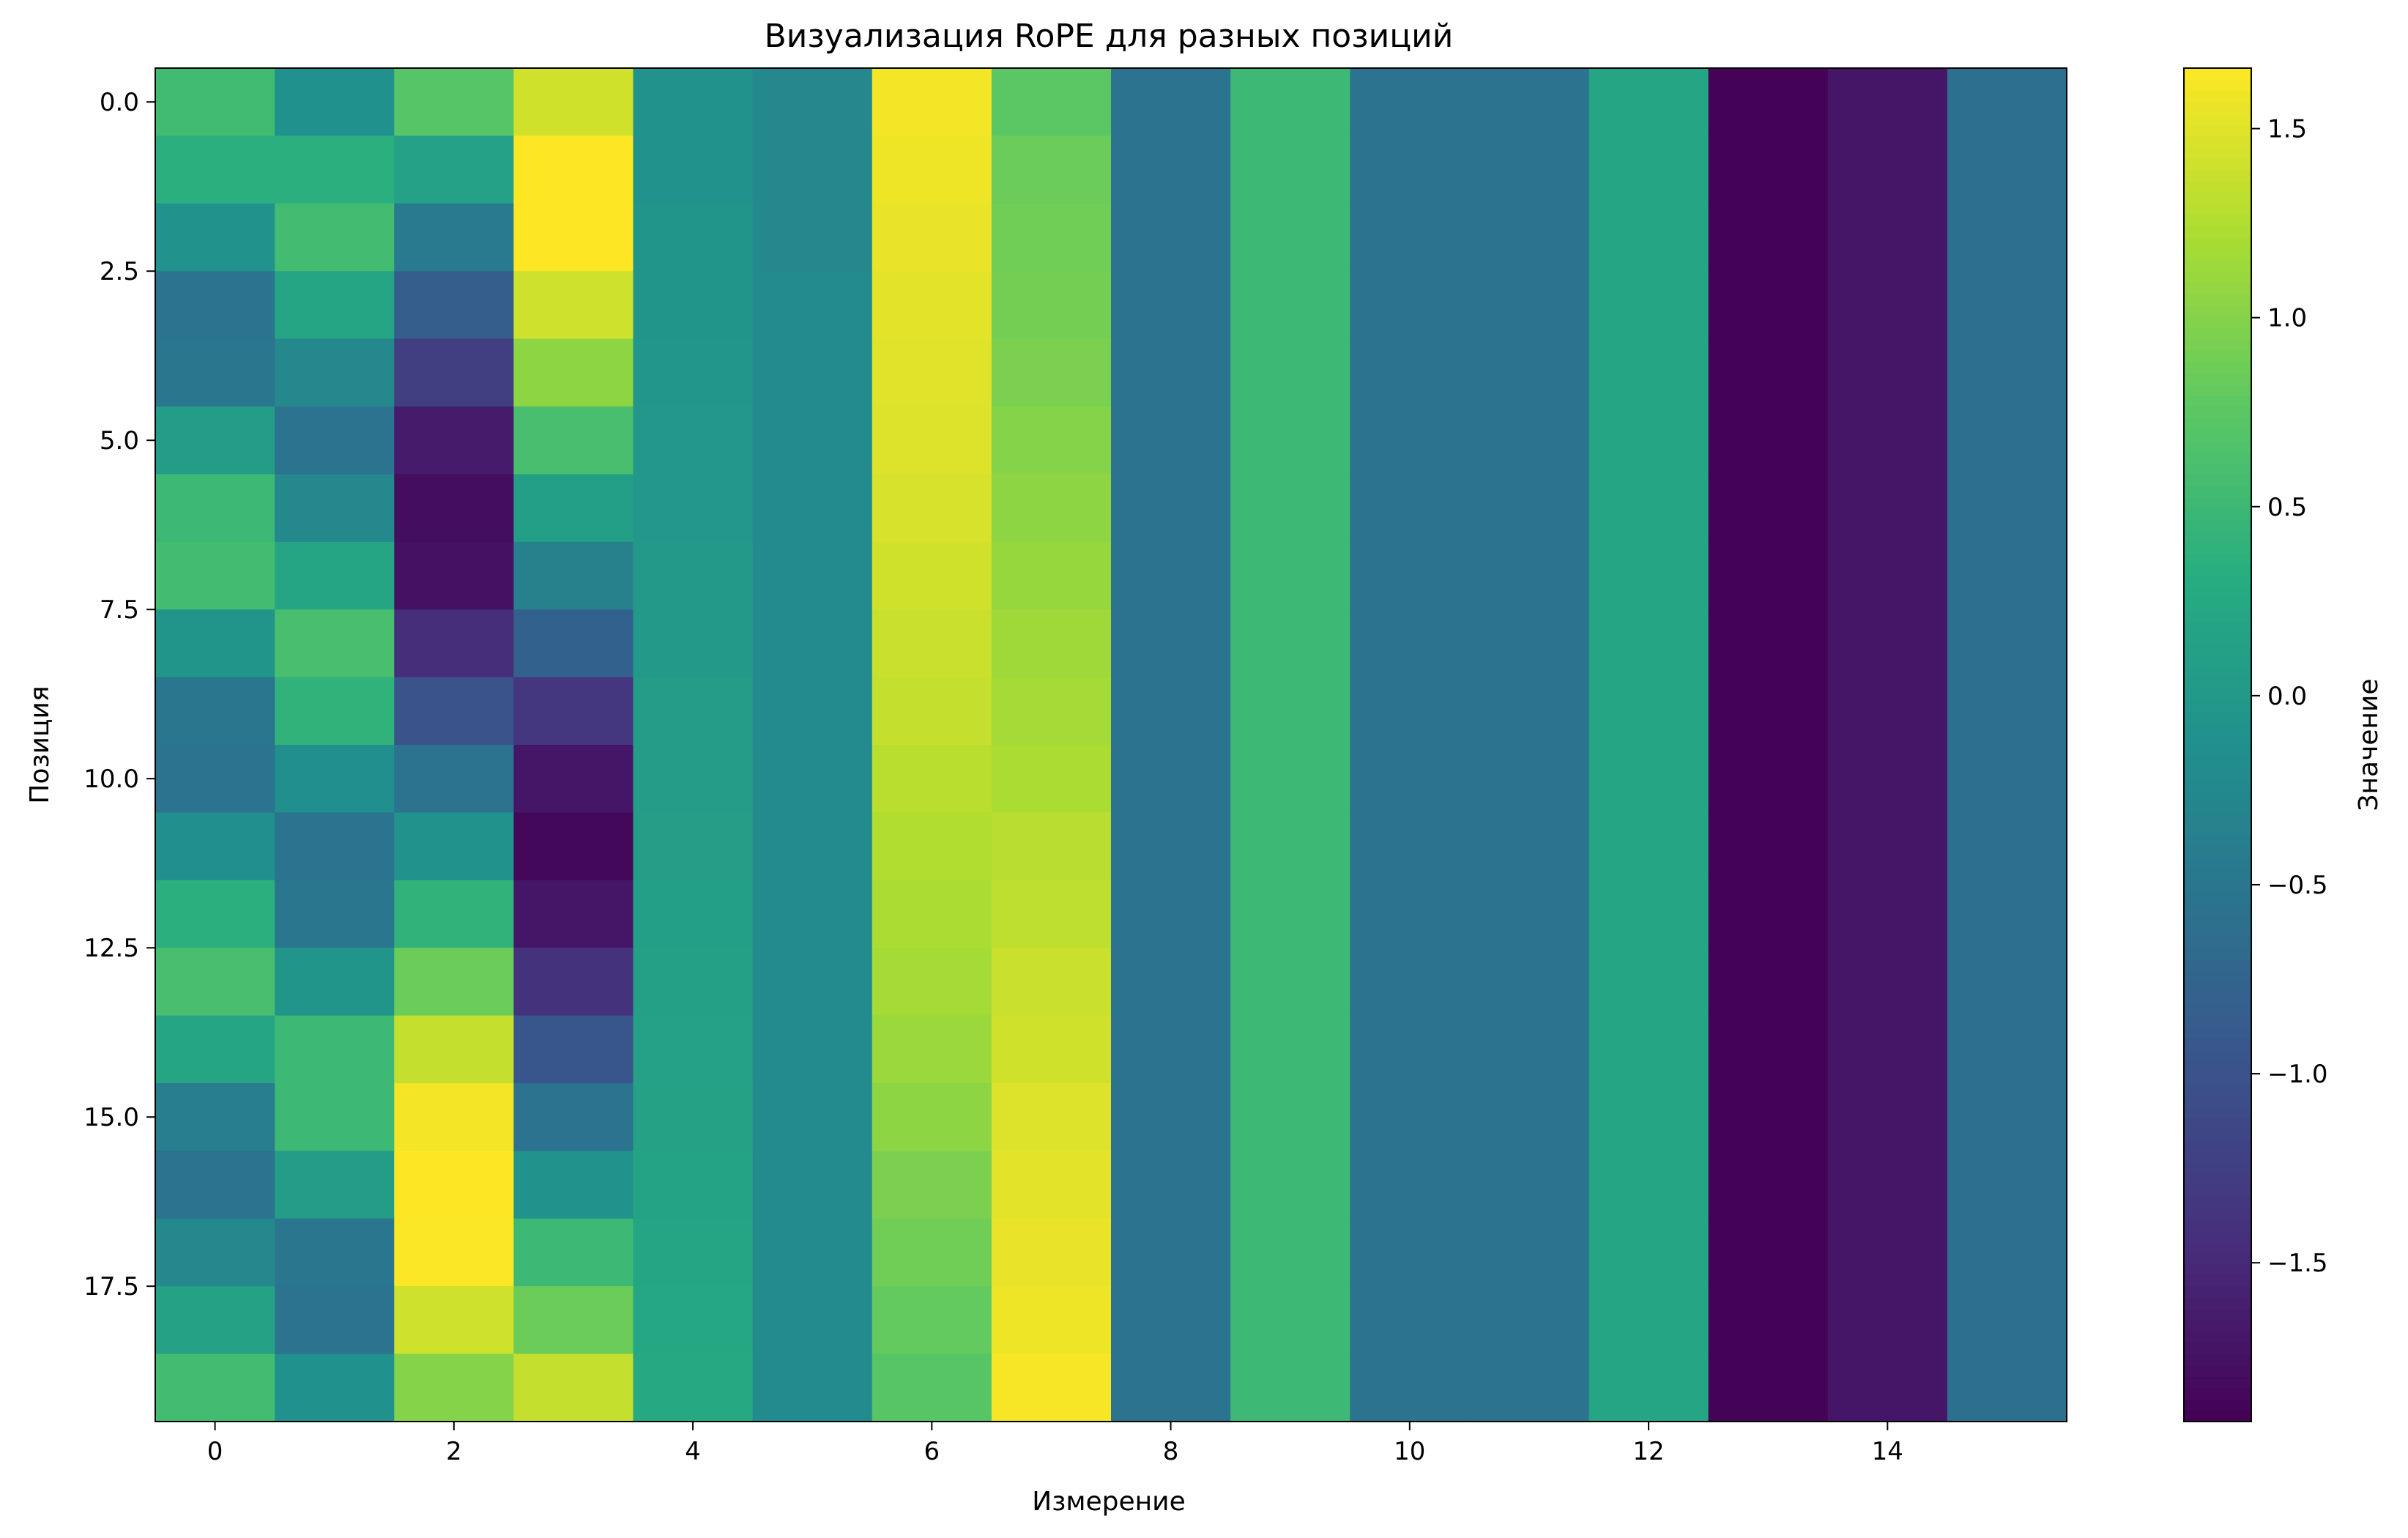 Image resolution: width=2408 pixels, height=1538 pixels. What do you see at coordinates (693, 1451) in the screenshot?
I see `x-tick-label: 4` at bounding box center [693, 1451].